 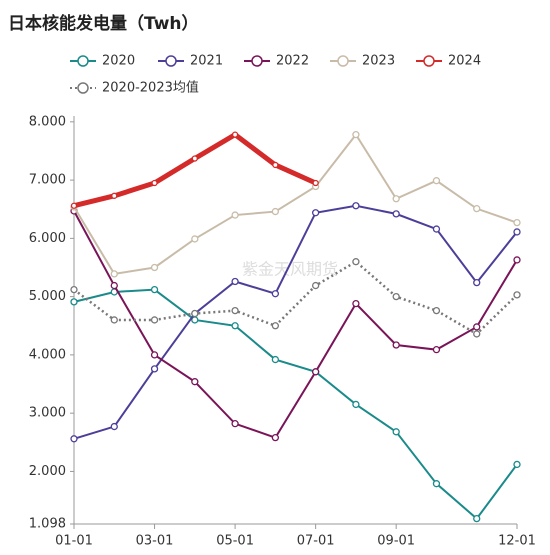 I want to click on y-tick-label: 5.000, so click(x=47, y=296).